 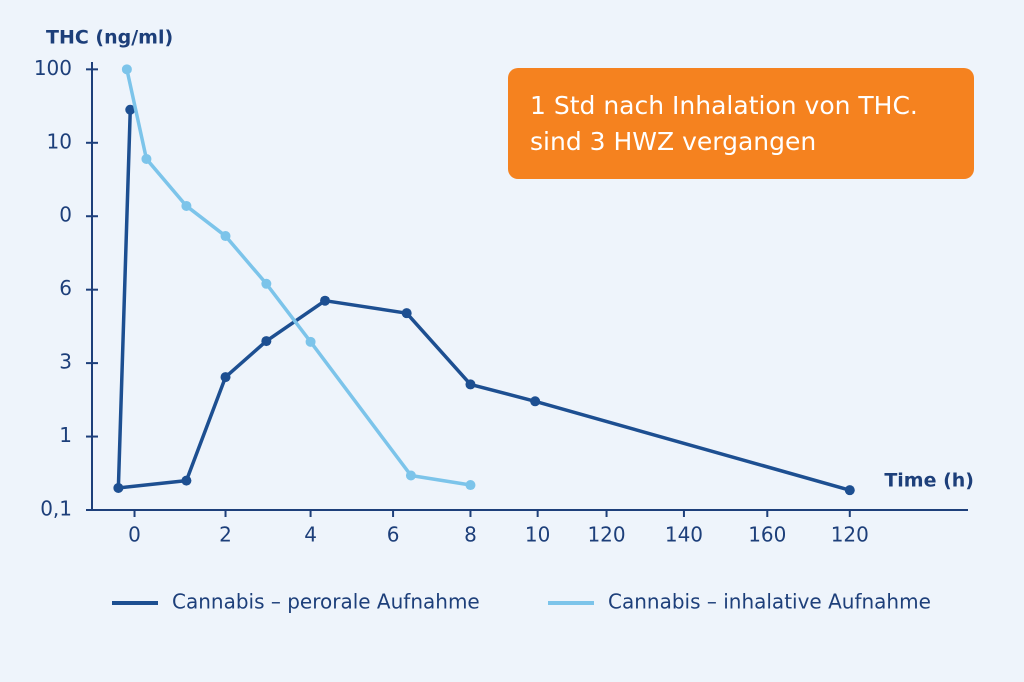 I want to click on annotation: sind 3 HWZ vergangen, so click(x=673, y=141).